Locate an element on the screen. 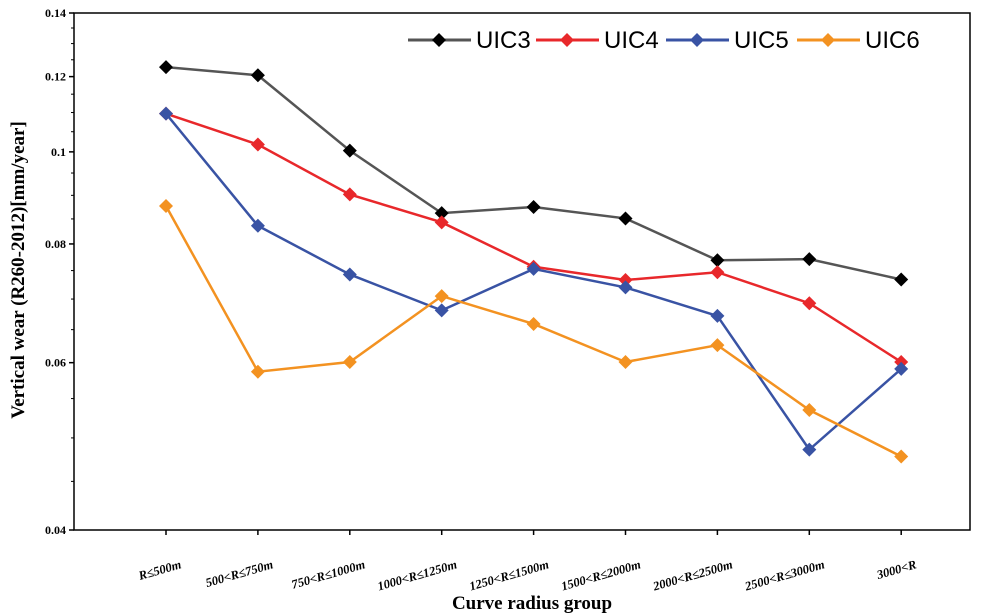 The height and width of the screenshot is (616, 995). y-axis: 0.04 0.06 0.08 0.1 0.12 0.14 is located at coordinates (59, 271).